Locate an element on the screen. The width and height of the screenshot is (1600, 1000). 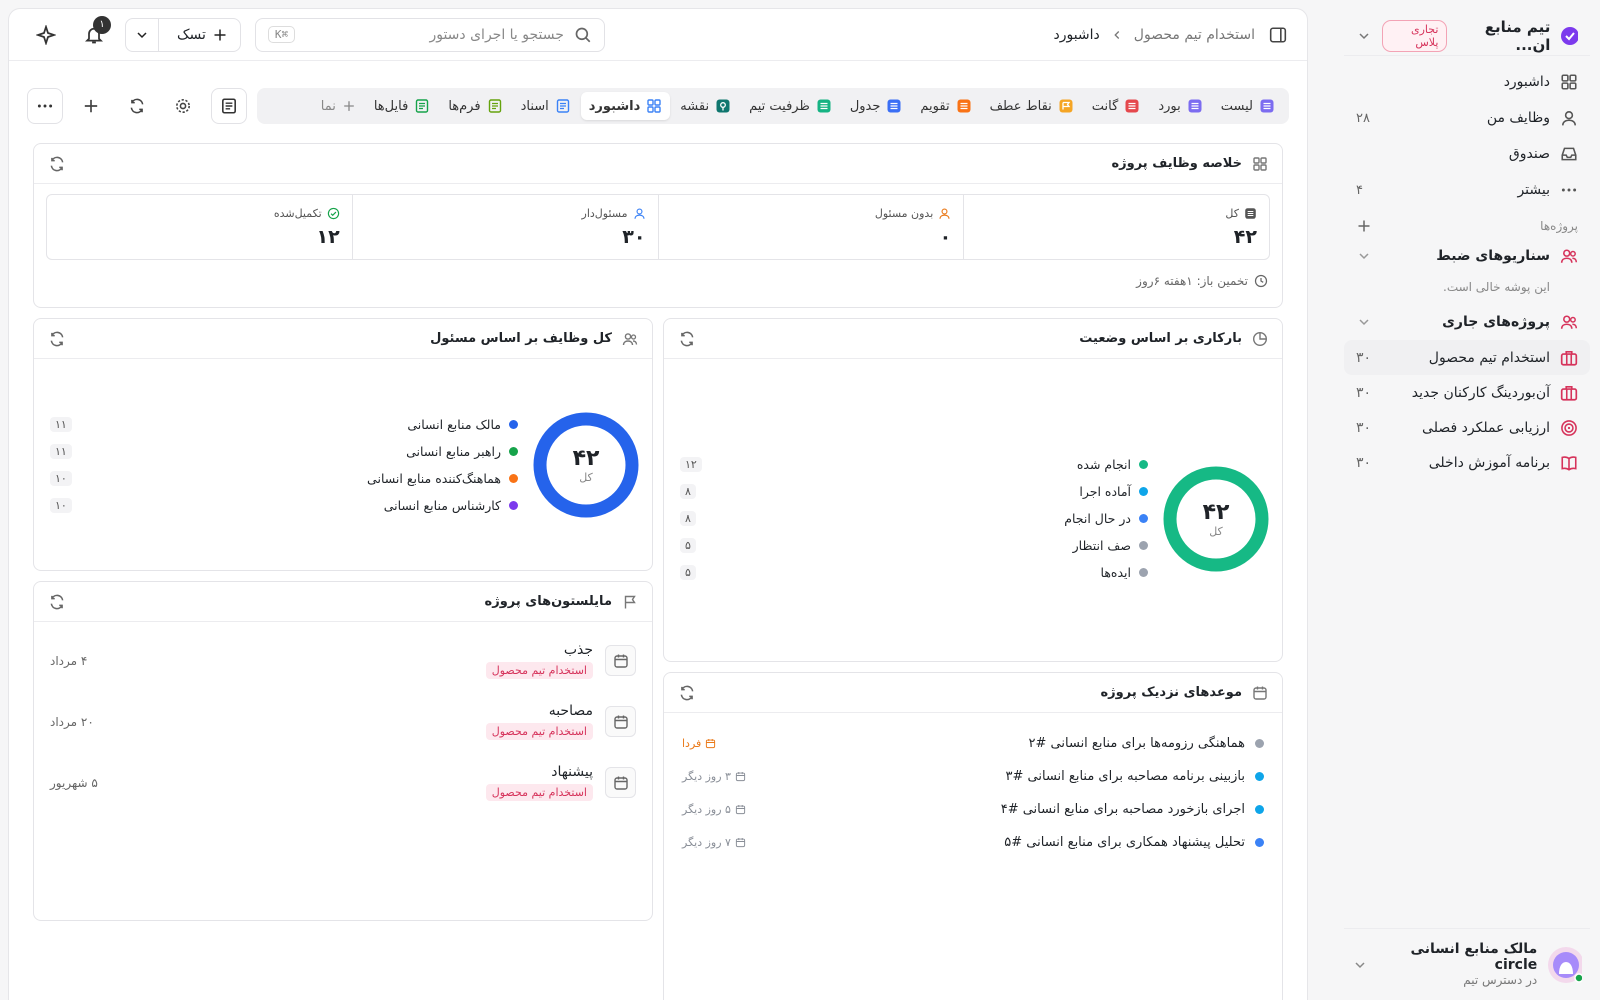
folder: سناریوهای ضبط is located at coordinates (1467, 256).